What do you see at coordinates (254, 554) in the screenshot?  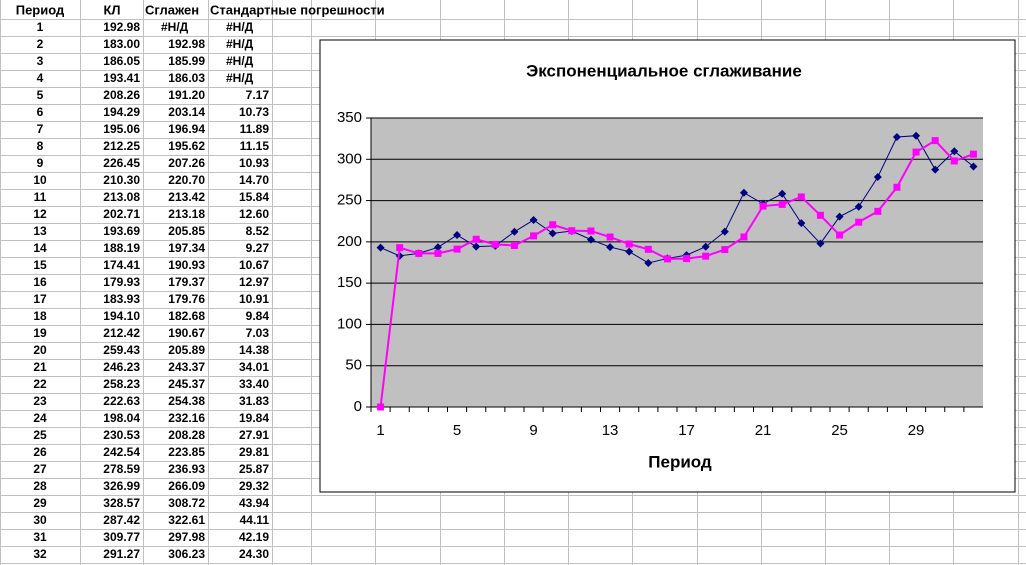 I see `cell-text: 24.30` at bounding box center [254, 554].